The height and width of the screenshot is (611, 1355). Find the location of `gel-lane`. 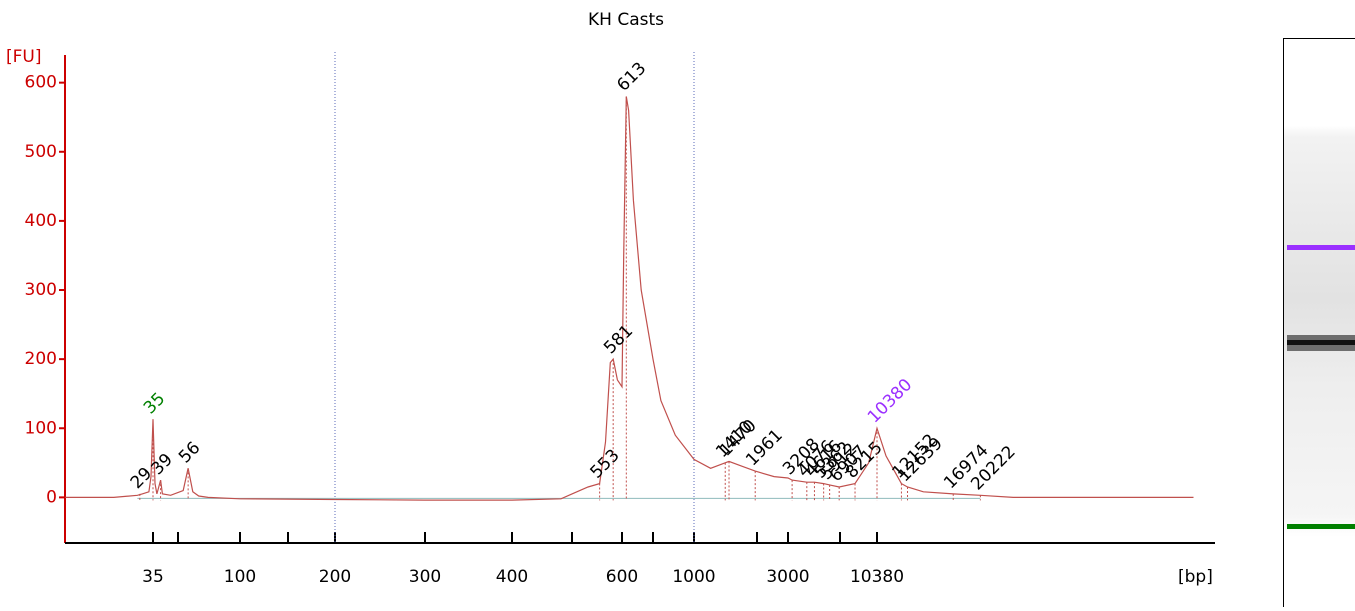

gel-lane is located at coordinates (1319, 323).